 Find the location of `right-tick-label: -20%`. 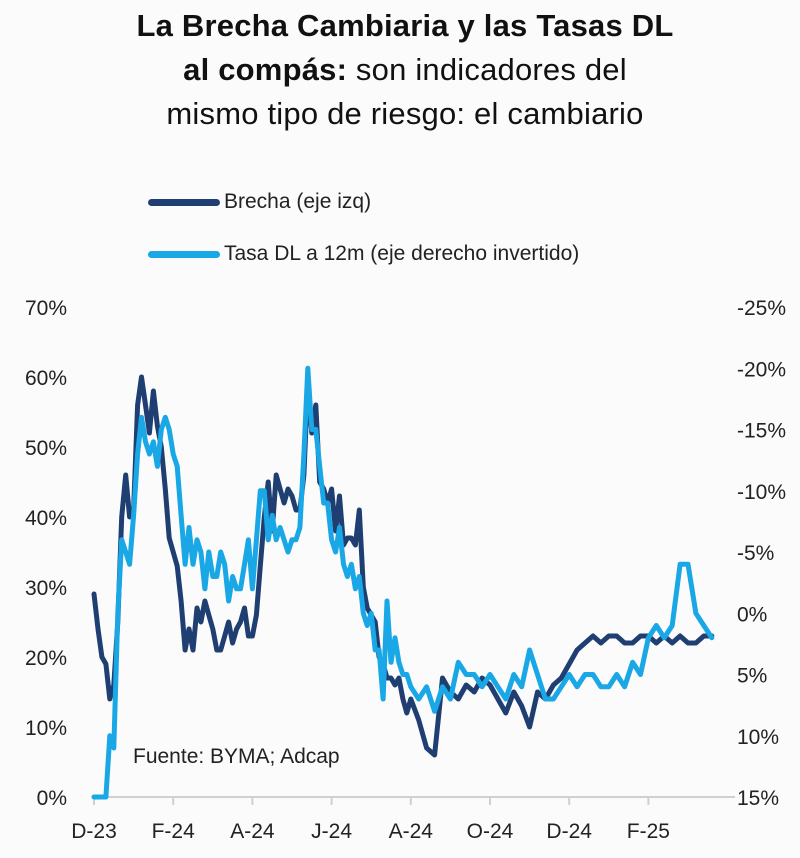

right-tick-label: -20% is located at coordinates (761, 369).